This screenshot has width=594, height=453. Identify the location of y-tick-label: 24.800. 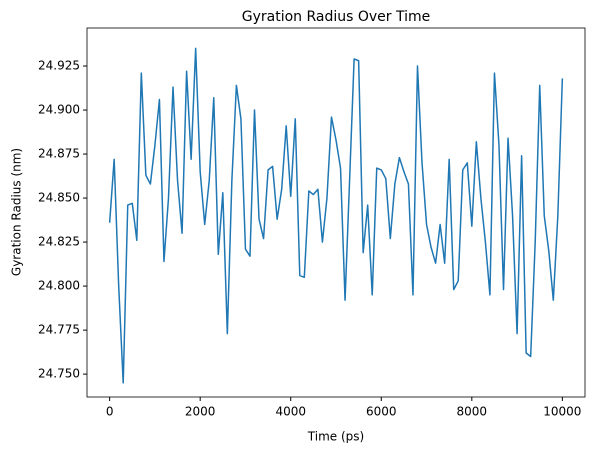
(59, 286).